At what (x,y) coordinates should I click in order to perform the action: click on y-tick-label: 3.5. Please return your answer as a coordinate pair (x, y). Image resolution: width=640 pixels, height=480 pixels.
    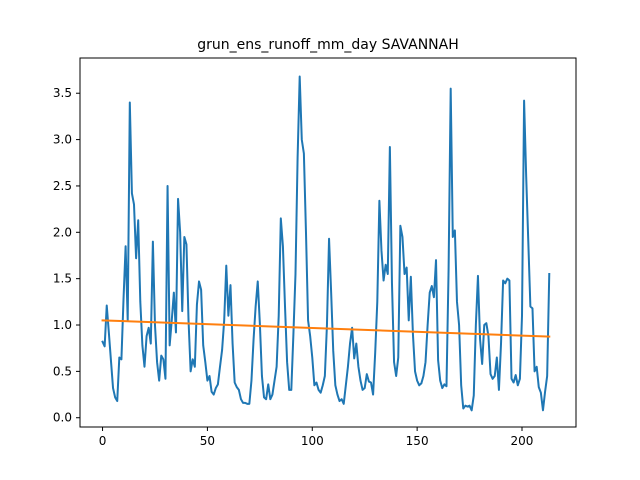
    Looking at the image, I should click on (62, 93).